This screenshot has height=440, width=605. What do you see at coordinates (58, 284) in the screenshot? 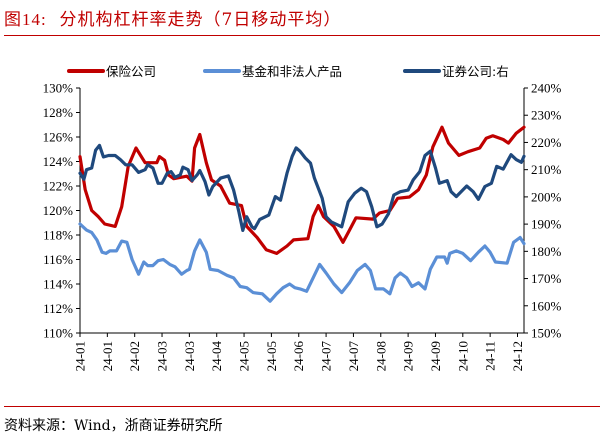
I see `left-axis-tick-label: 114%` at bounding box center [58, 284].